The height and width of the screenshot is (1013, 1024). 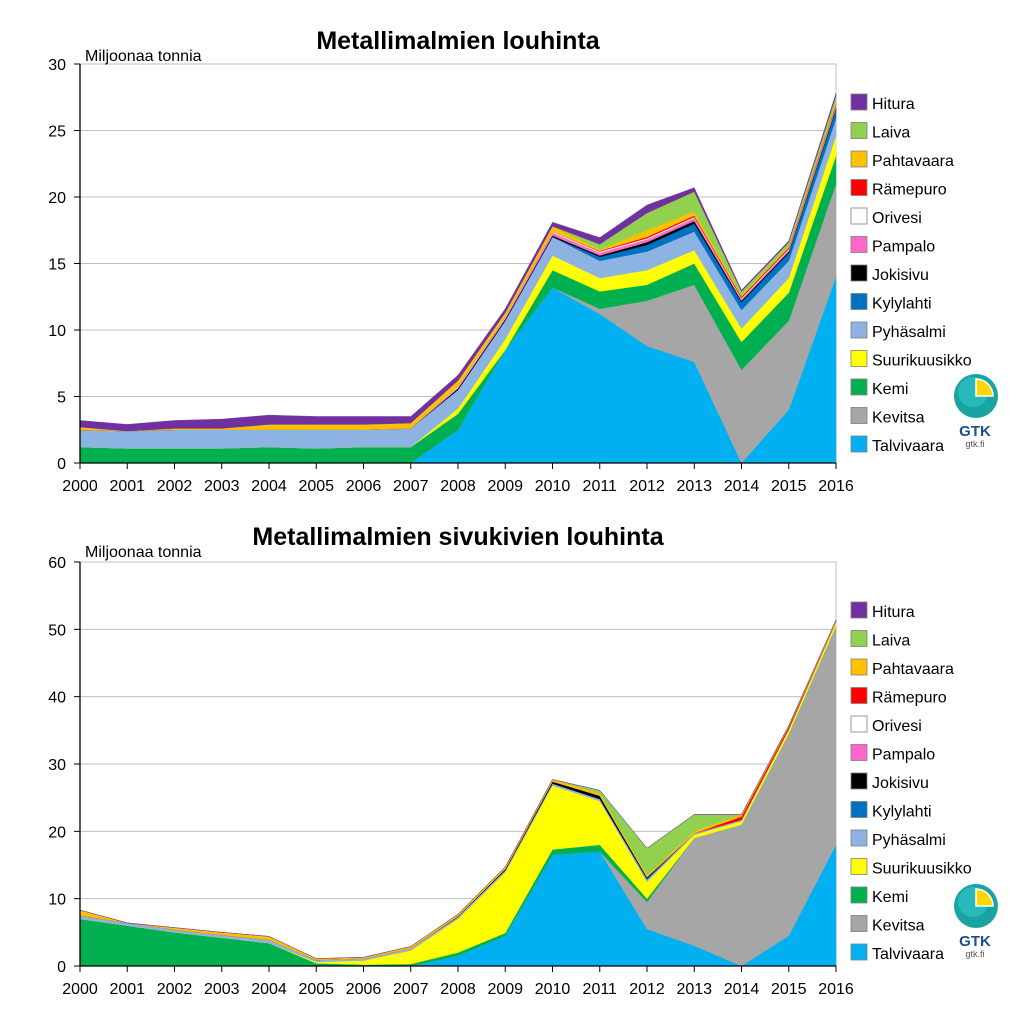 I want to click on legend-item: Jokisivu, so click(x=889, y=274).